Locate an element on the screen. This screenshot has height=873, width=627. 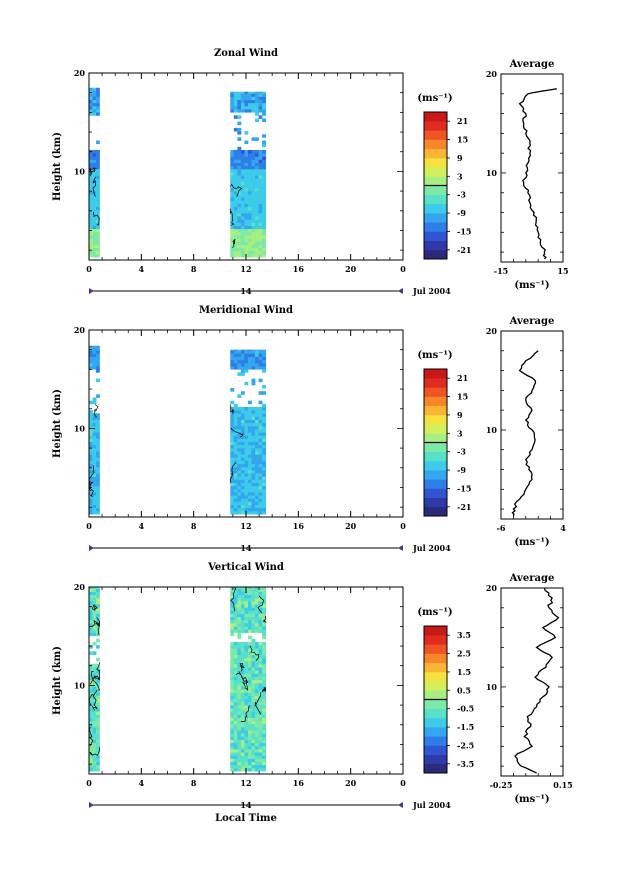
x-tick-label: 20 is located at coordinates (351, 783).